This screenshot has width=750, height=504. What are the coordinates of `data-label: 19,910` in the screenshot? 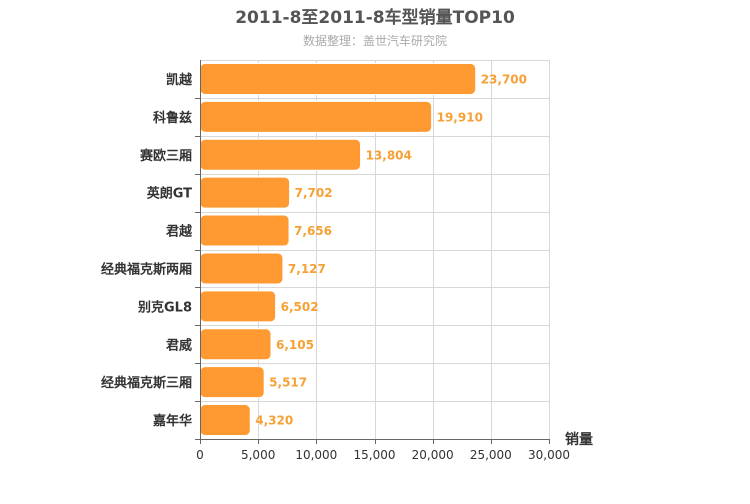 It's located at (460, 117).